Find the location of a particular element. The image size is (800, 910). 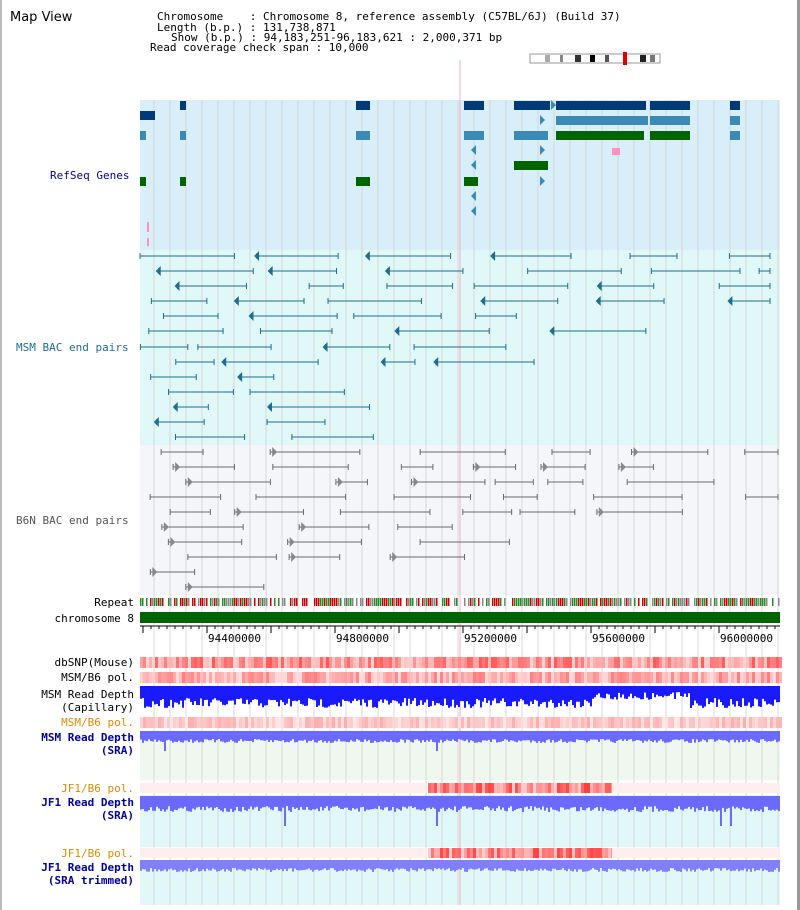

b6n-bac-arrow is located at coordinates (395, 557).